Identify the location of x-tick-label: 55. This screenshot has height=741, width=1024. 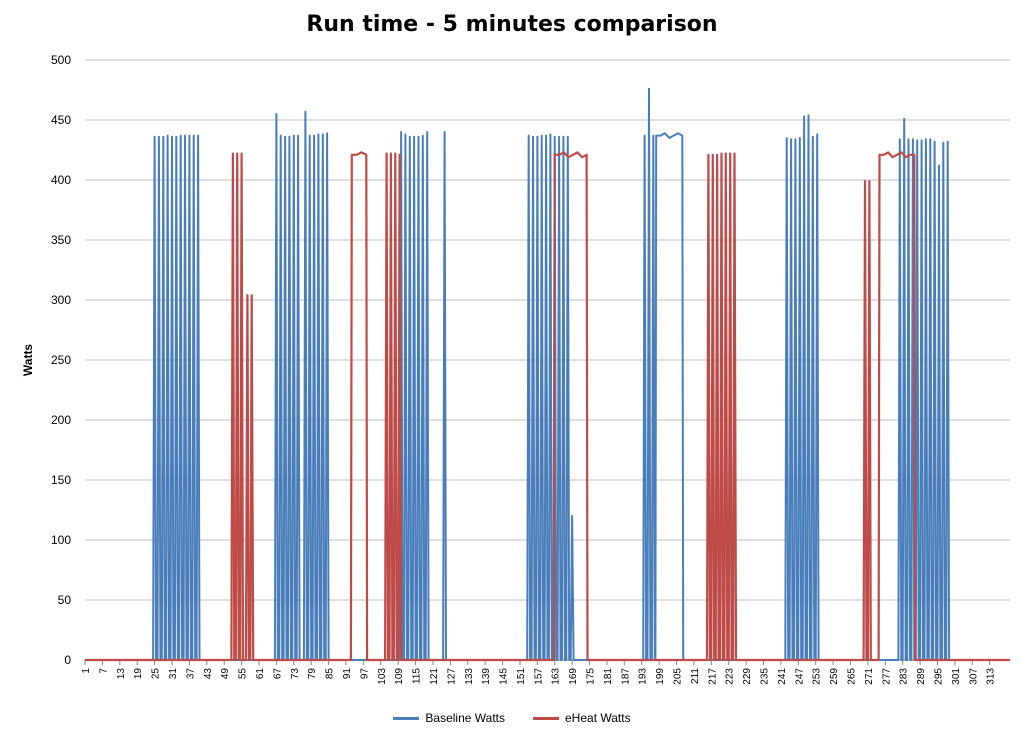
(243, 674).